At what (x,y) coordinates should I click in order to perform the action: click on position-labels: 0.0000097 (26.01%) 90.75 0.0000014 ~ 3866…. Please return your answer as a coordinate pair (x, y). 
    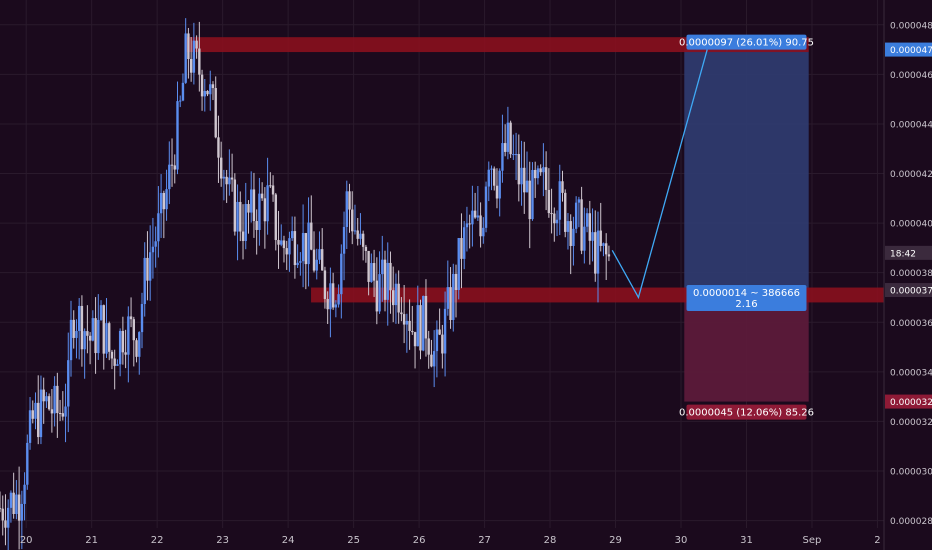
    Looking at the image, I should click on (746, 227).